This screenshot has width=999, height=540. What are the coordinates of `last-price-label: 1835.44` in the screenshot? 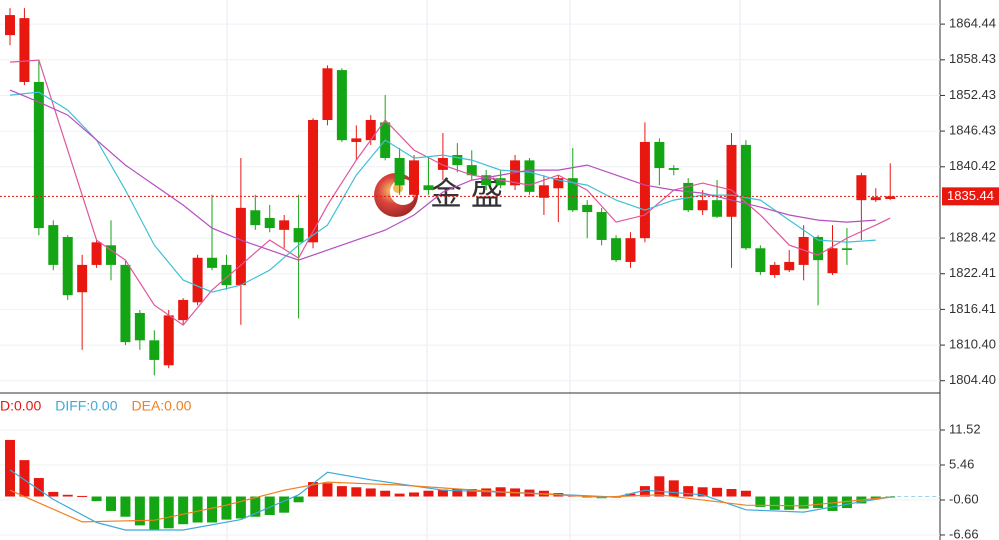 It's located at (970, 195).